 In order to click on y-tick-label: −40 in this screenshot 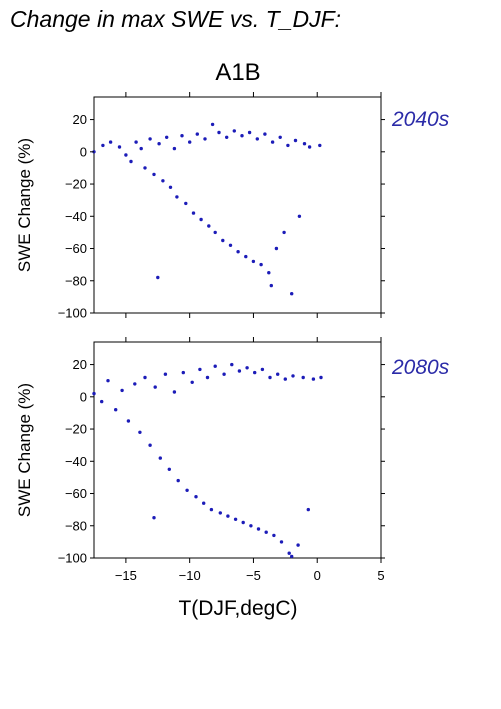, I will do `click(76, 216)`.